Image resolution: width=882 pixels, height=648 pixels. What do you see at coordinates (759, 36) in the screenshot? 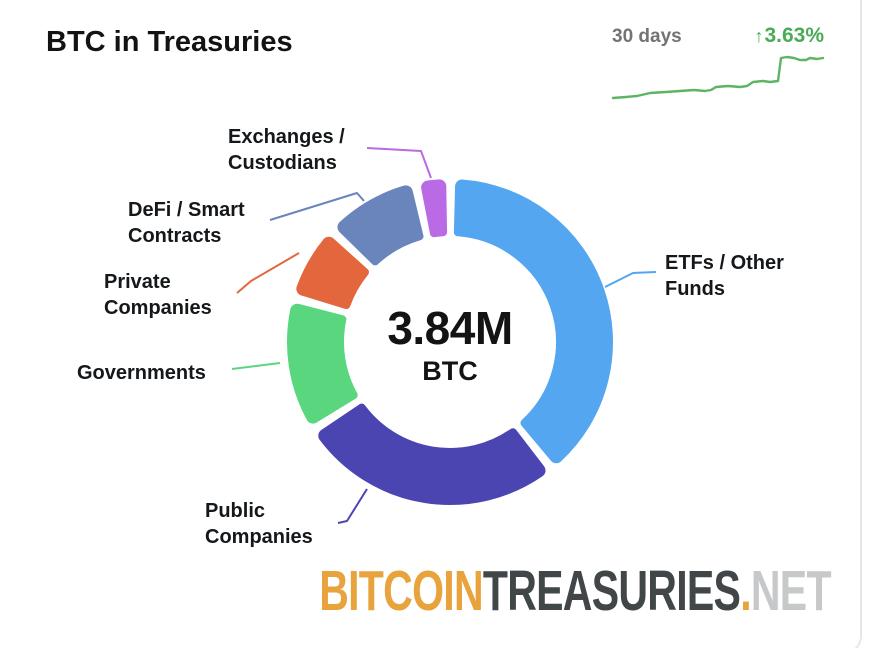
I see `up-arrow-icon: ↑` at bounding box center [759, 36].